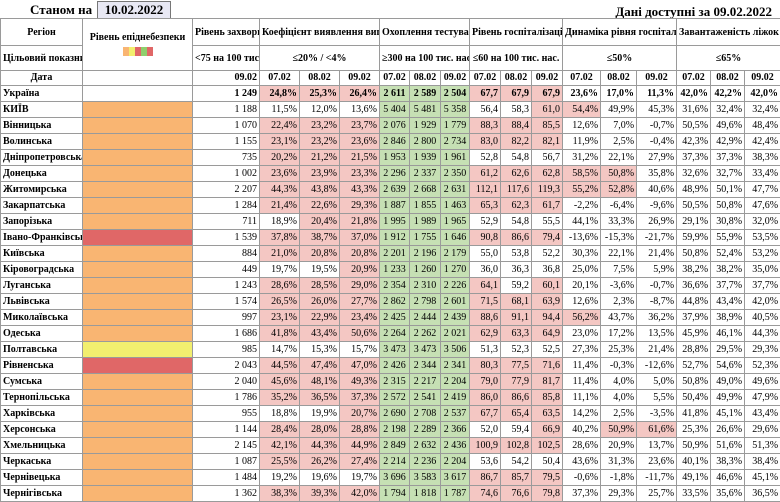 This screenshot has width=780, height=502. I want to click on dyn-value: 20,9%, so click(619, 446).